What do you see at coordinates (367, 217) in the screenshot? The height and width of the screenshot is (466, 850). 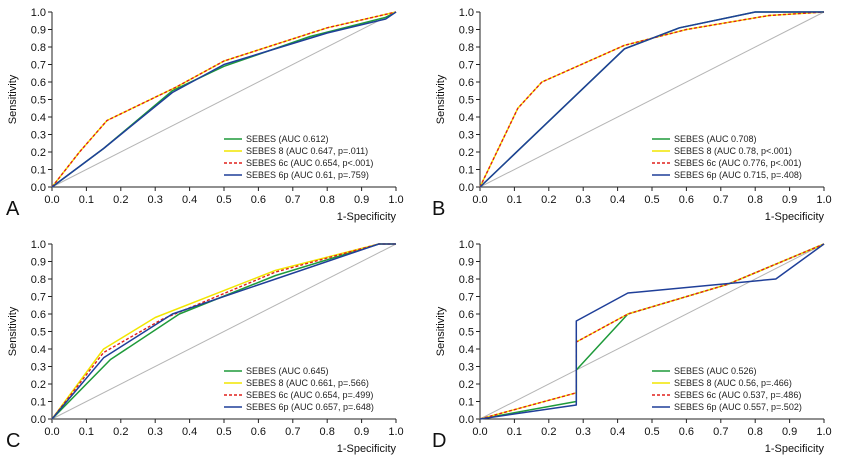 I see `panel-a-x-axis-title: 1-Specificity` at bounding box center [367, 217].